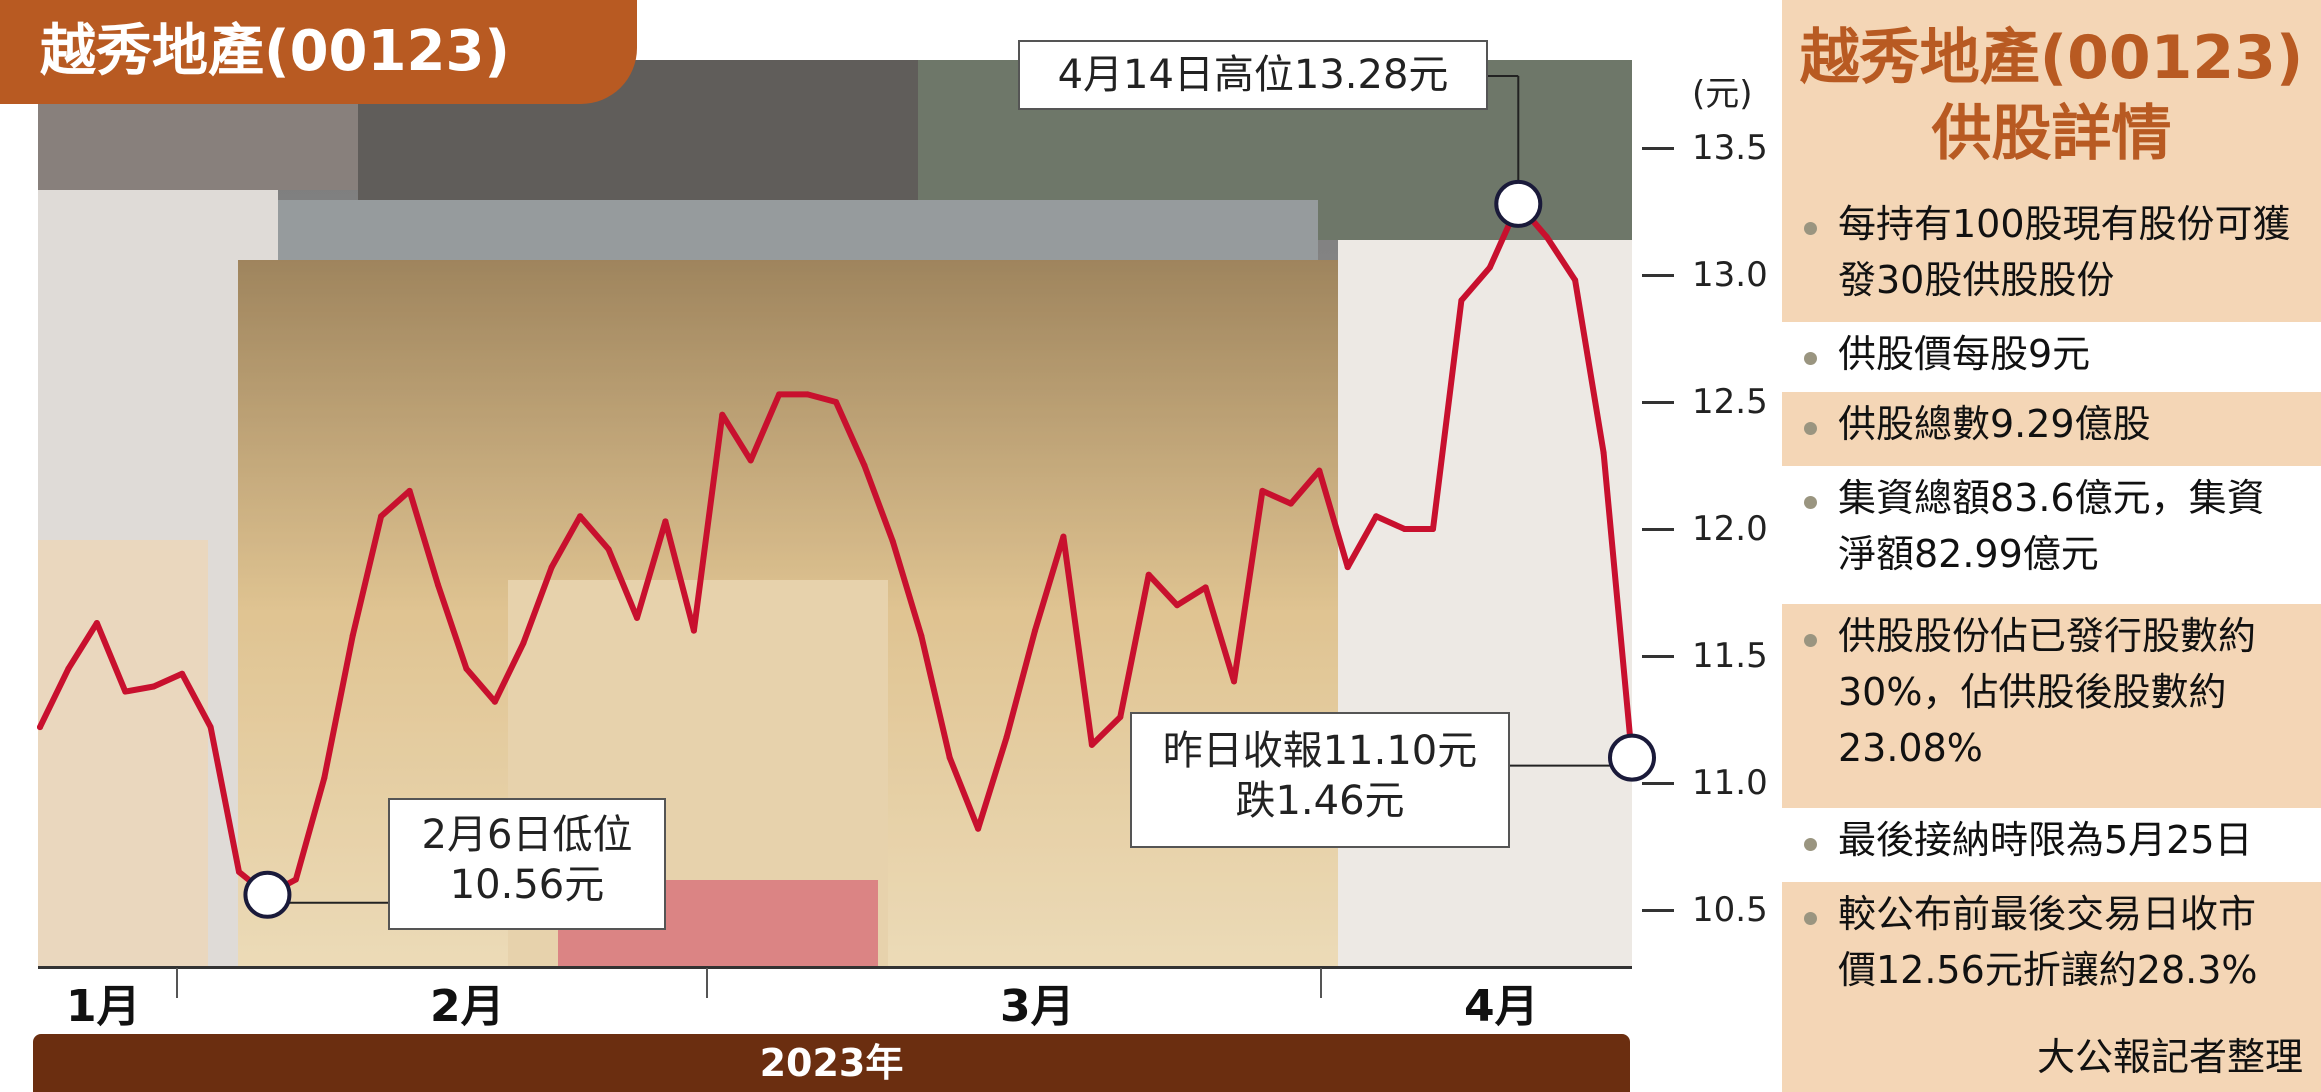  I want to click on year-label: 2023年, so click(831, 1063).